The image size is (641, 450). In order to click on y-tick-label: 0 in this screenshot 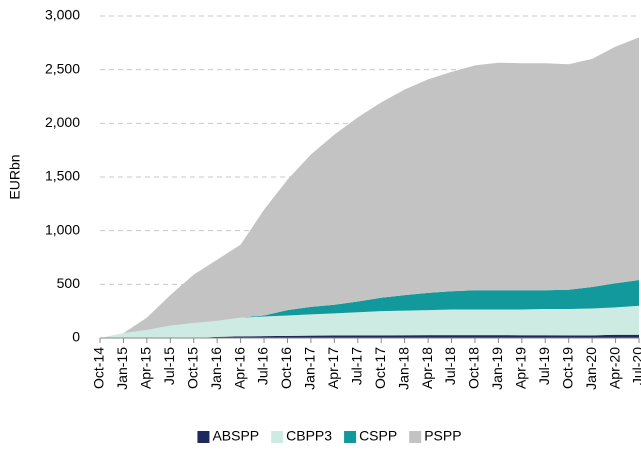, I will do `click(76, 337)`.